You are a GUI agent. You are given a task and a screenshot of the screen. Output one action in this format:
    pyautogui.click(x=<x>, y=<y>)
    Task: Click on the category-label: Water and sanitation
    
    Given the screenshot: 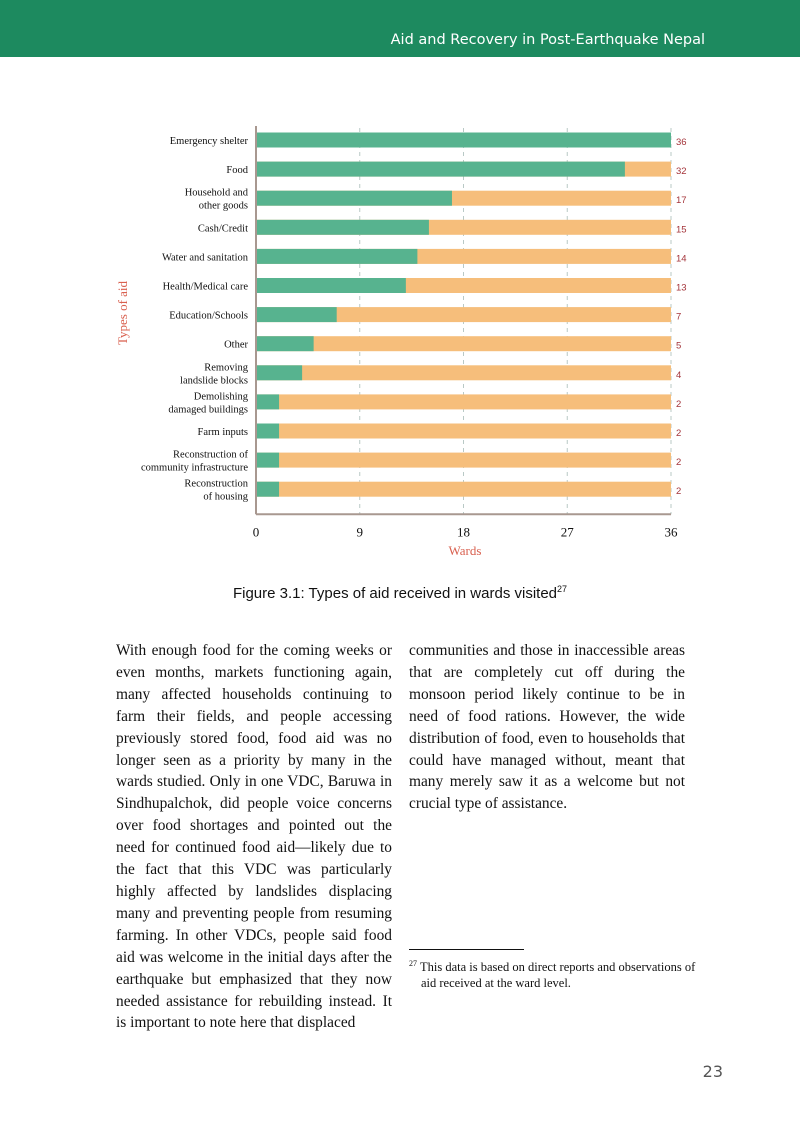 What is the action you would take?
    pyautogui.click(x=205, y=257)
    